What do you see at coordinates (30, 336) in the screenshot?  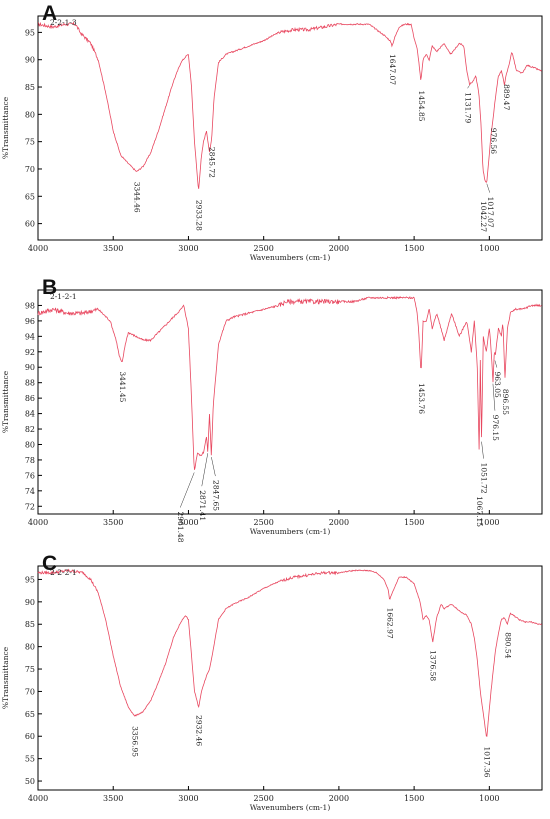 I see `y-tick-label: 94` at bounding box center [30, 336].